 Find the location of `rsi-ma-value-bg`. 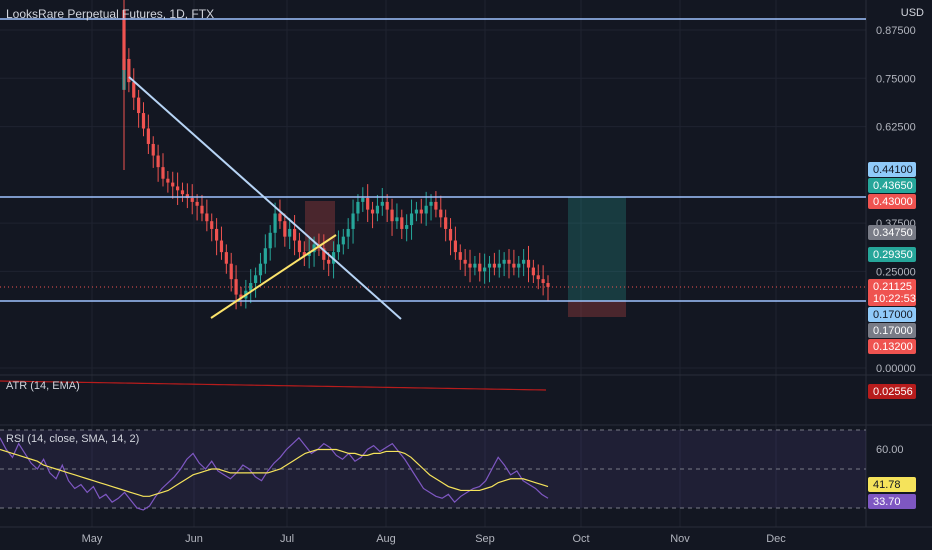

rsi-ma-value-bg is located at coordinates (892, 484).